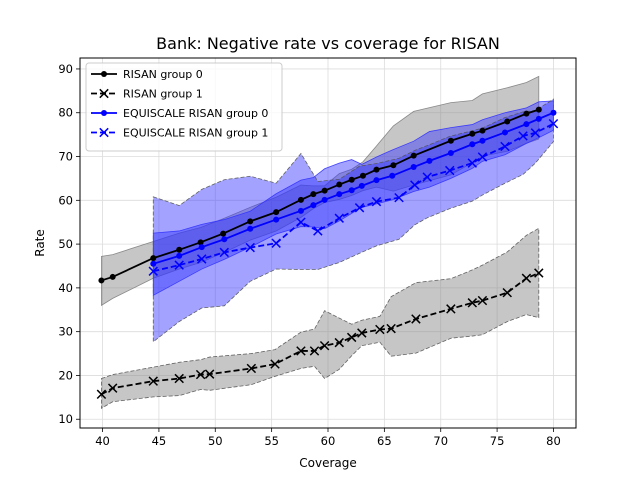 The width and height of the screenshot is (640, 480). Describe the element at coordinates (195, 133) in the screenshot. I see `legend-label: EQUISCALE RISAN group 1` at that location.